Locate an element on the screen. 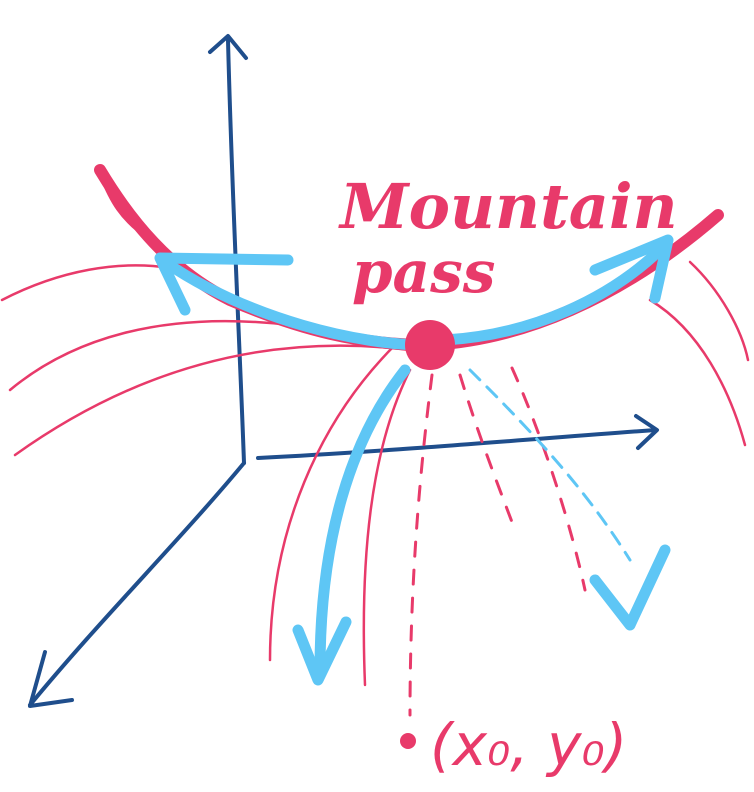 The image size is (754, 792). projection-lines is located at coordinates (497, 541).